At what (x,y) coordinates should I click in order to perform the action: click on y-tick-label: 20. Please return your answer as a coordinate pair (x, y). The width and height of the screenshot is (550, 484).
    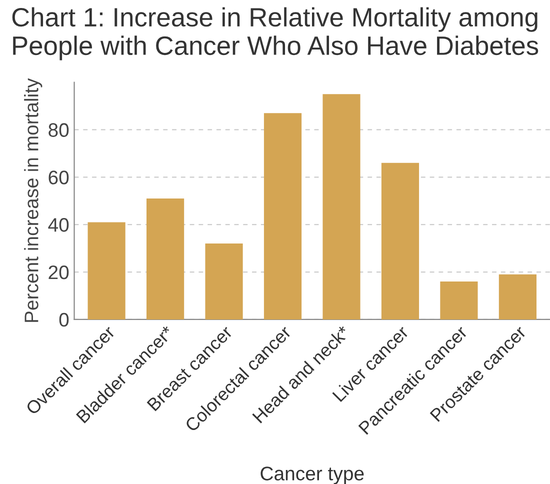
    Looking at the image, I should click on (58, 272).